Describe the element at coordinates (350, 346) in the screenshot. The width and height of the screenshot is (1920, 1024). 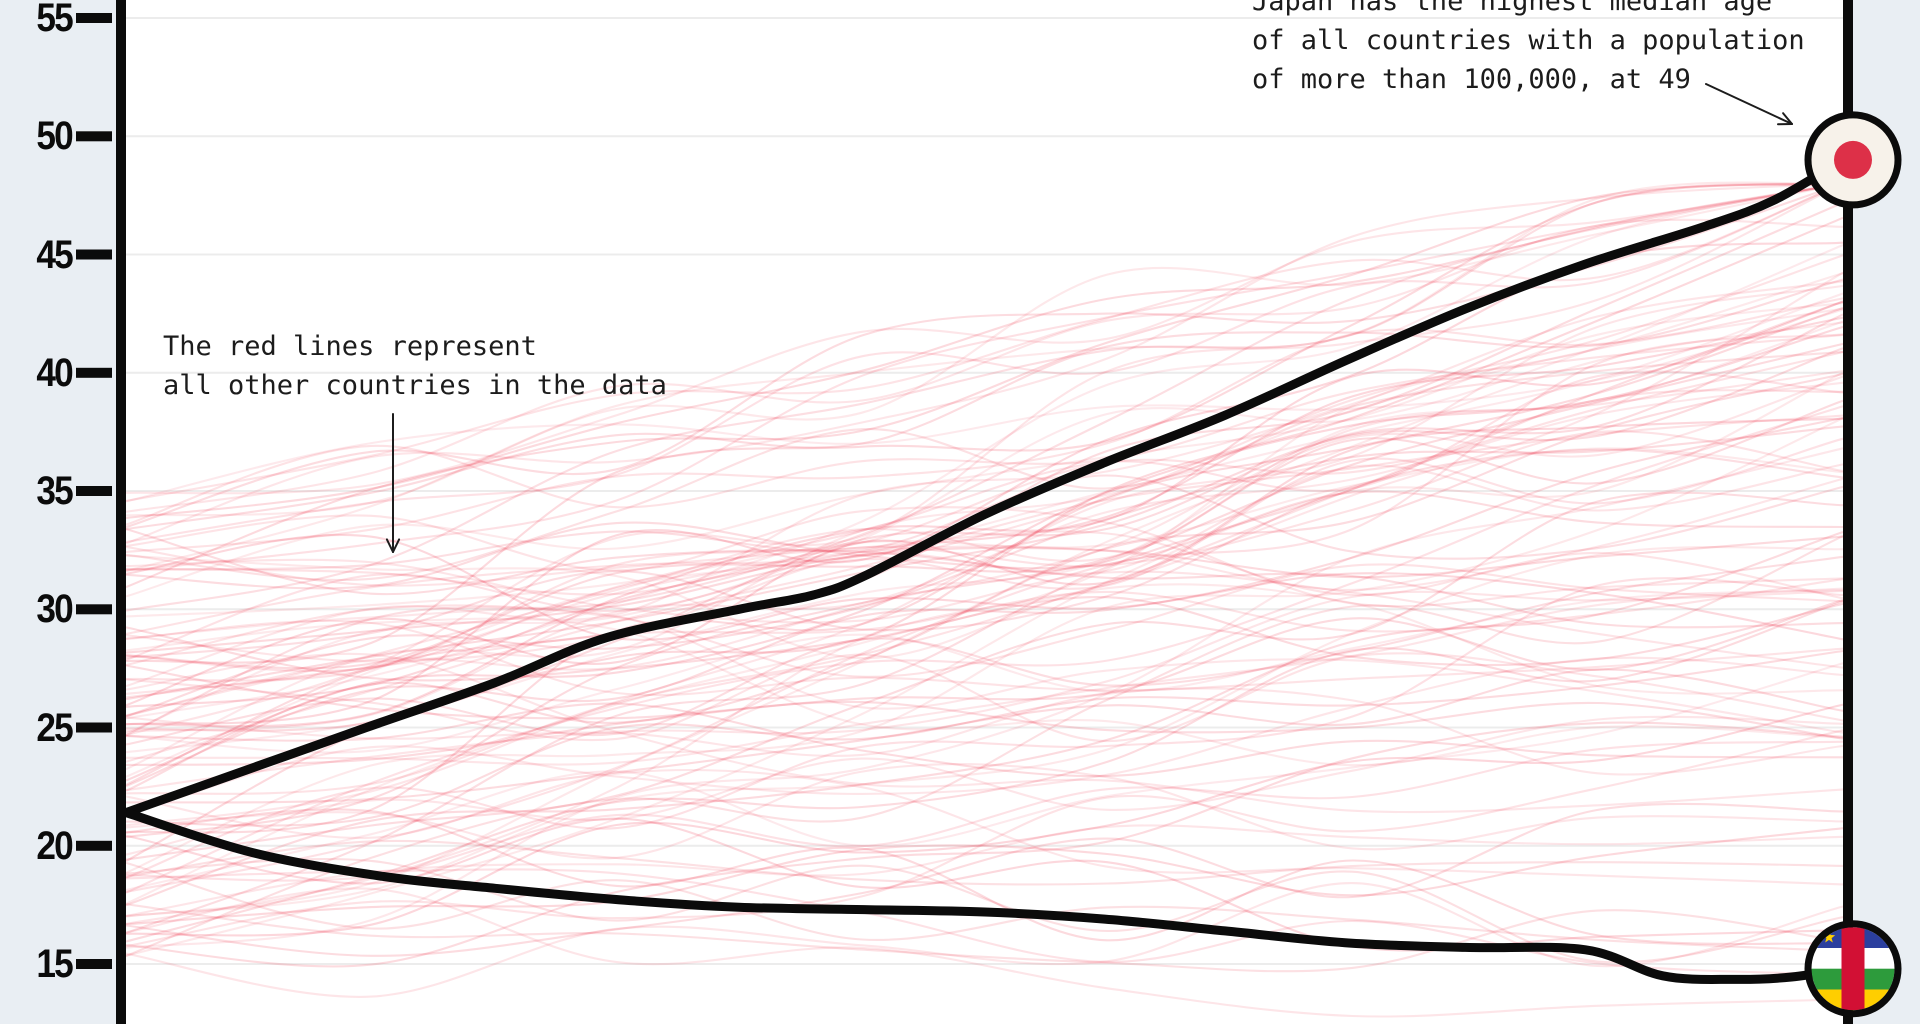
I see `annotation-text-line: The red lines represent` at that location.